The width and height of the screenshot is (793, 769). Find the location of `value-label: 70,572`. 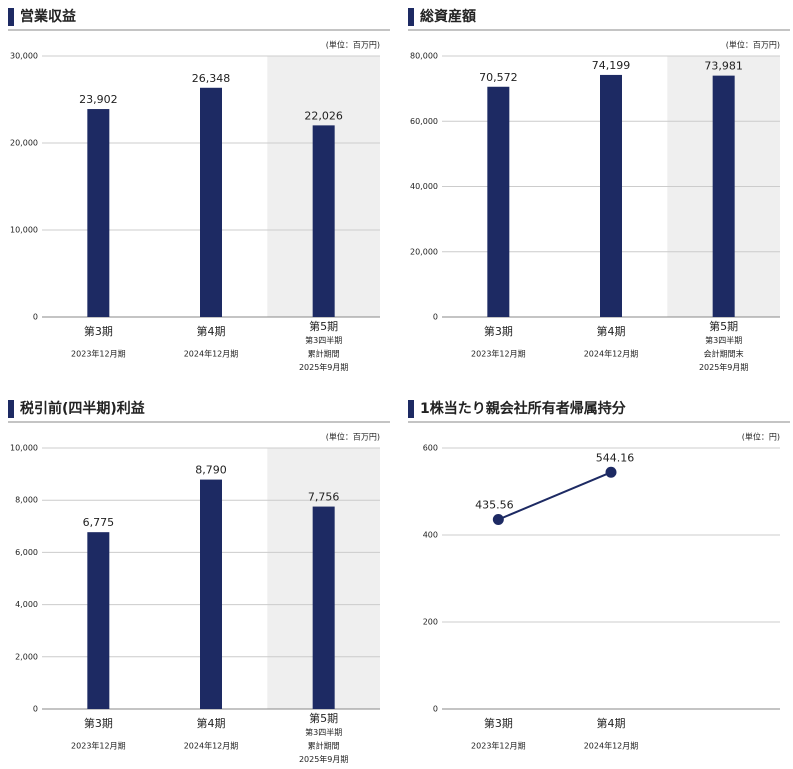

value-label: 70,572 is located at coordinates (498, 77).